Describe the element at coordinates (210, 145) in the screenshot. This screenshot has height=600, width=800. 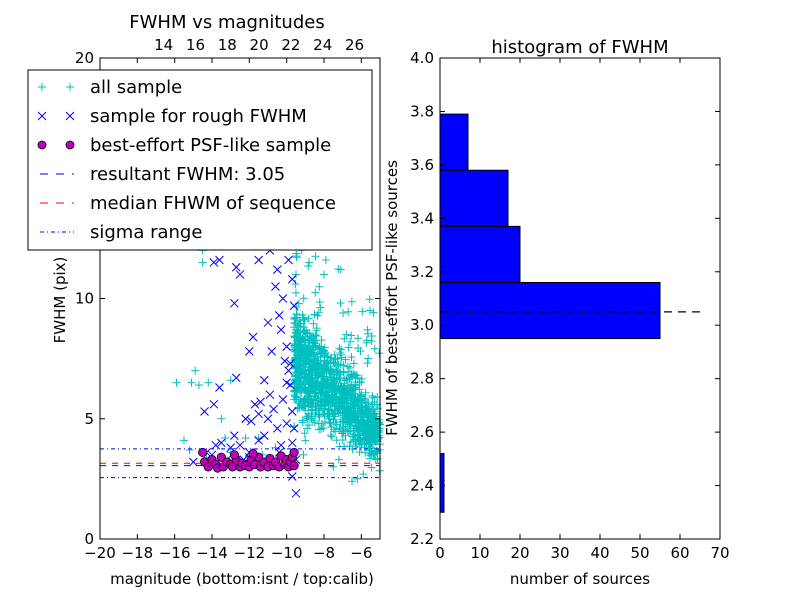
I see `legend-label: best-effort PSF-like sample` at that location.